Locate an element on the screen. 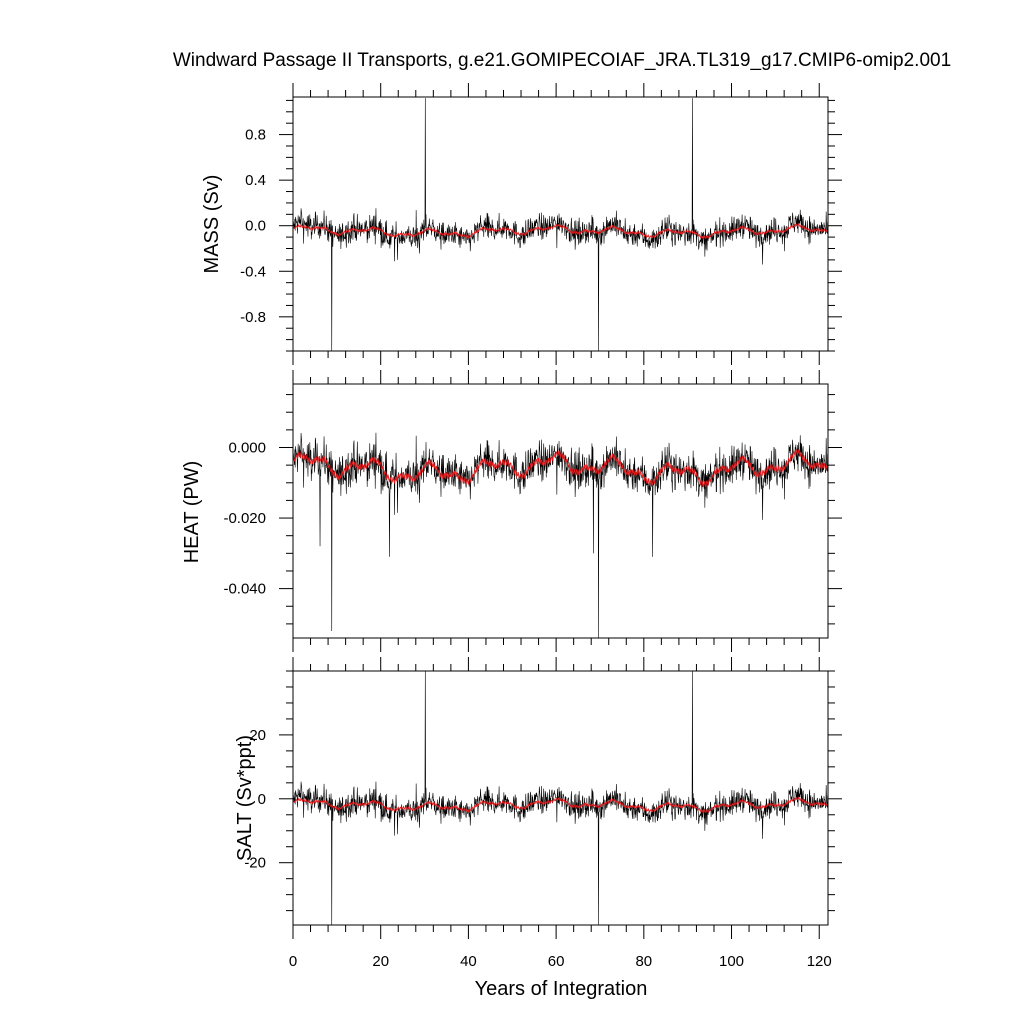 This screenshot has height=1024, width=1024. mass-plot-frame is located at coordinates (560, 224).